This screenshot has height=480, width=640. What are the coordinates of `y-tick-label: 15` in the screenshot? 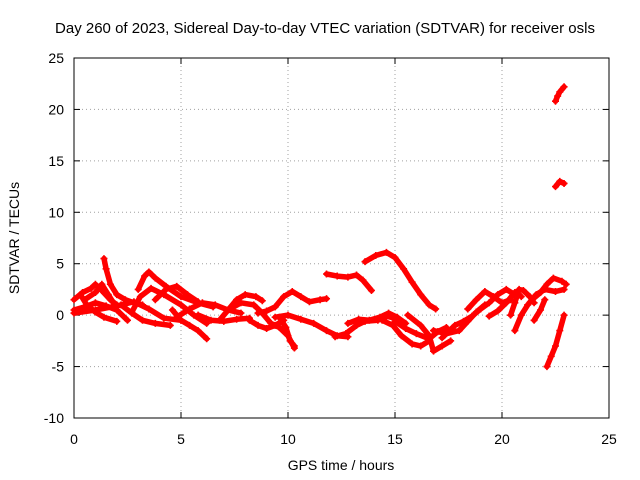 It's located at (56, 161).